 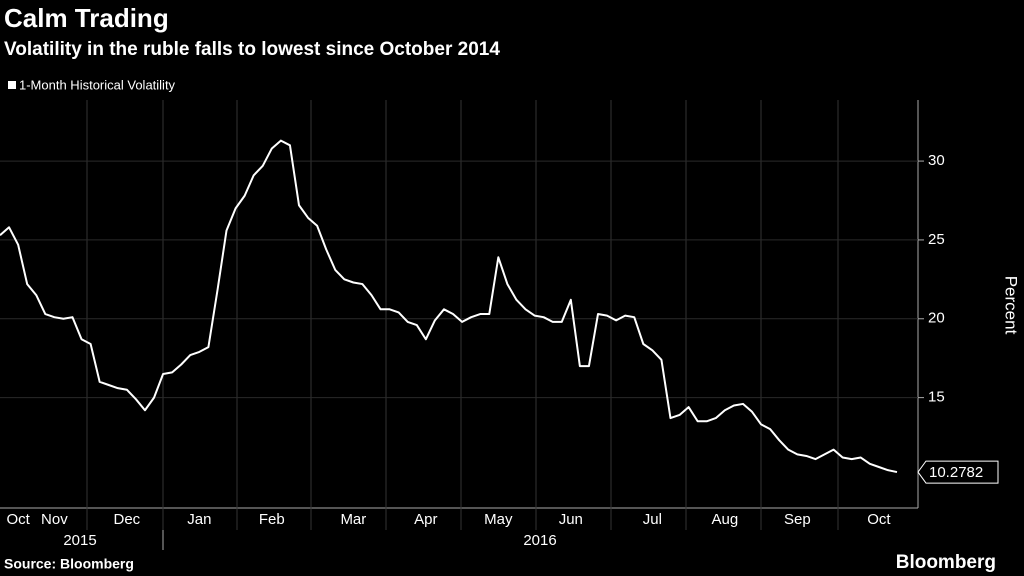 I want to click on last-value-label: 10.2782, so click(x=956, y=472).